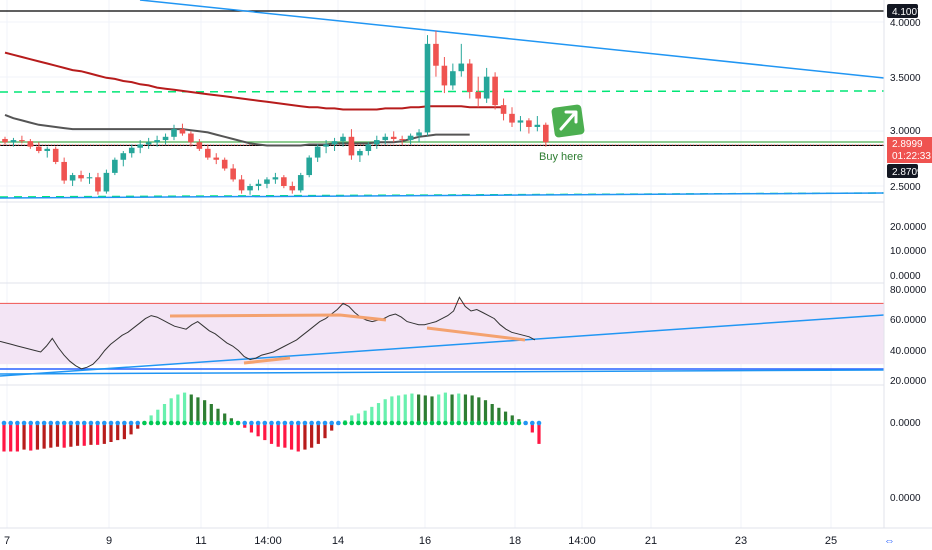  I want to click on price-tick-3-5: 3.5000, so click(905, 78).